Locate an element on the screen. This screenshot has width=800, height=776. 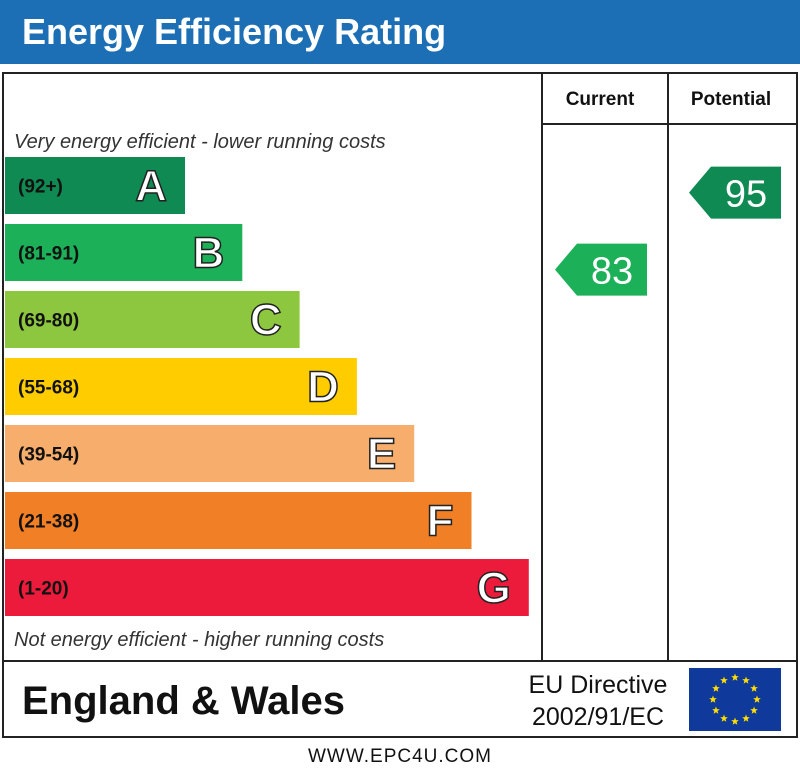
current-column-header: Current is located at coordinates (600, 99).